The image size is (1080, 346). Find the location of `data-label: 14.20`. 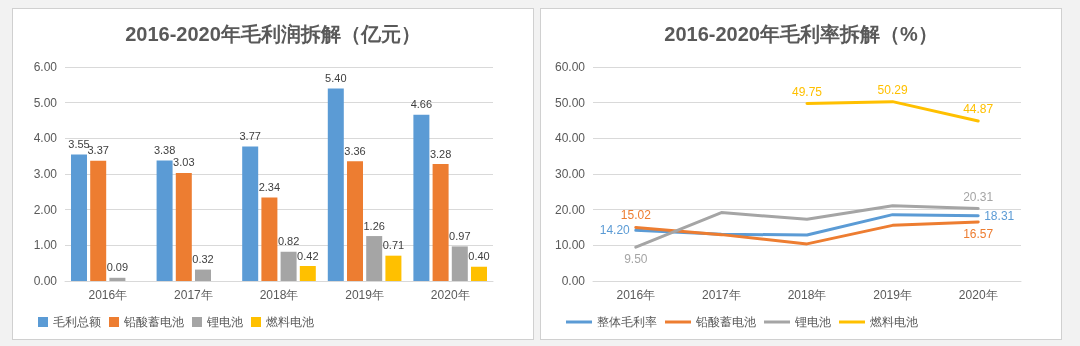

data-label: 14.20 is located at coordinates (615, 230).